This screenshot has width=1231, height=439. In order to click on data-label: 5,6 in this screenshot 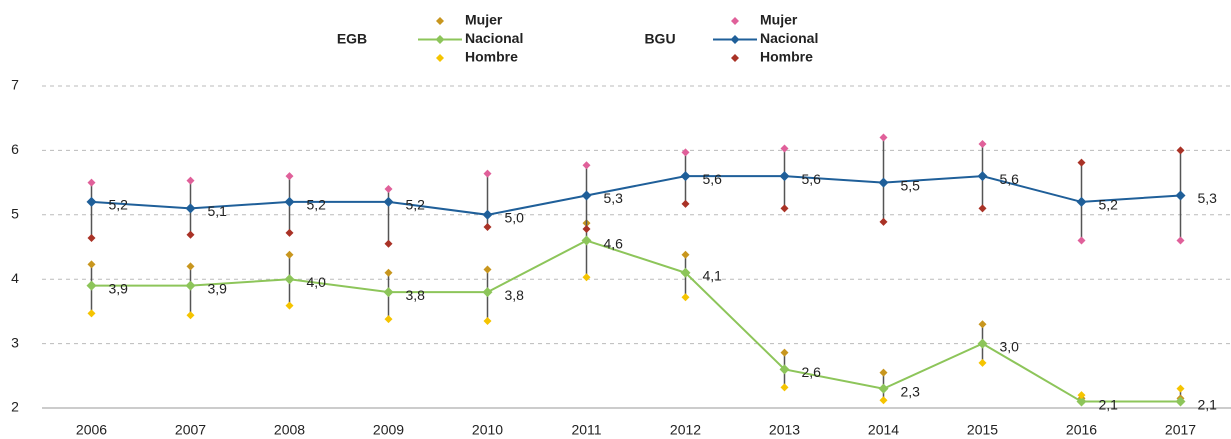, I will do `click(1010, 179)`.